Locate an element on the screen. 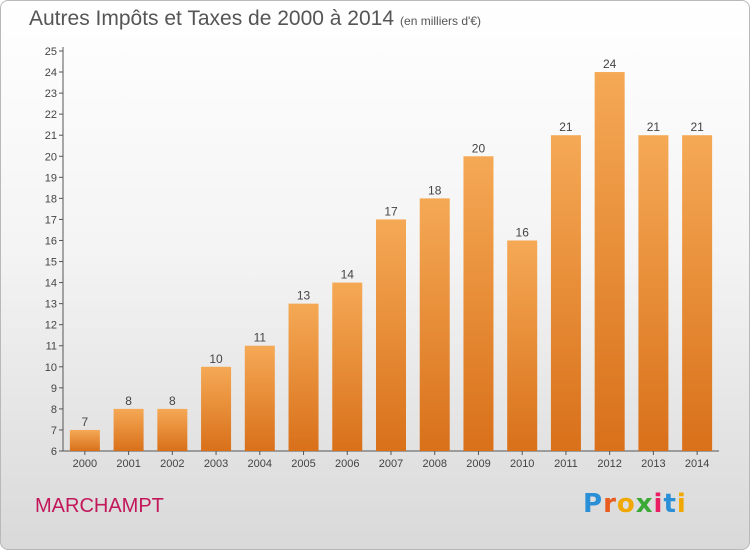 This screenshot has width=750, height=550. y-tick-label: 16 is located at coordinates (51, 241).